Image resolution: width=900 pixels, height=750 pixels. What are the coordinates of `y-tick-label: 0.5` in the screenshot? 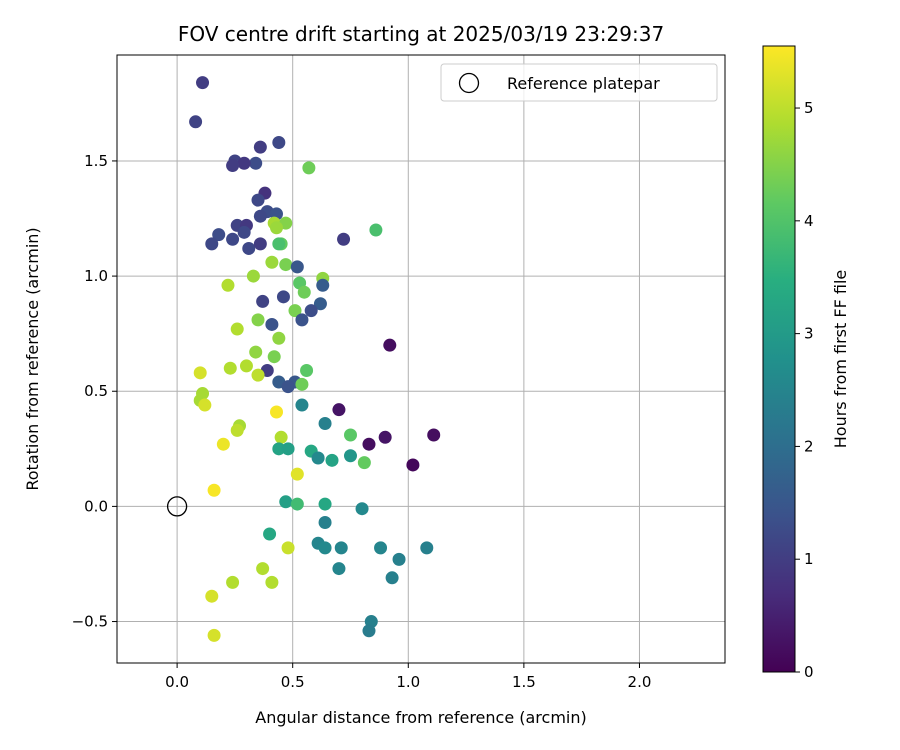 It's located at (96, 391).